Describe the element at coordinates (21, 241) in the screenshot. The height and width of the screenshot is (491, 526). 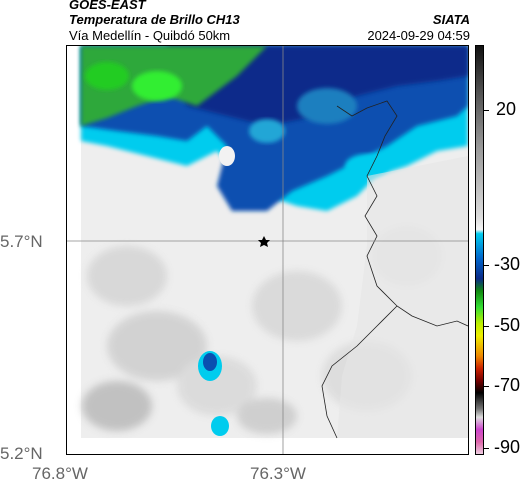
I see `lat-top-label: 5.7°N` at that location.